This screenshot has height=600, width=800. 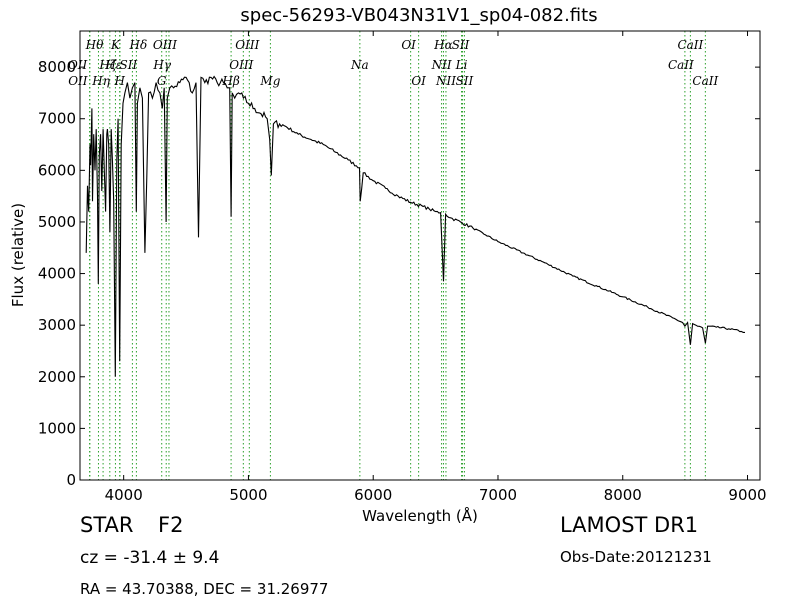 What do you see at coordinates (419, 15) in the screenshot?
I see `chart-title: spec-56293-VB043N31V1_sp04-082.fits` at bounding box center [419, 15].